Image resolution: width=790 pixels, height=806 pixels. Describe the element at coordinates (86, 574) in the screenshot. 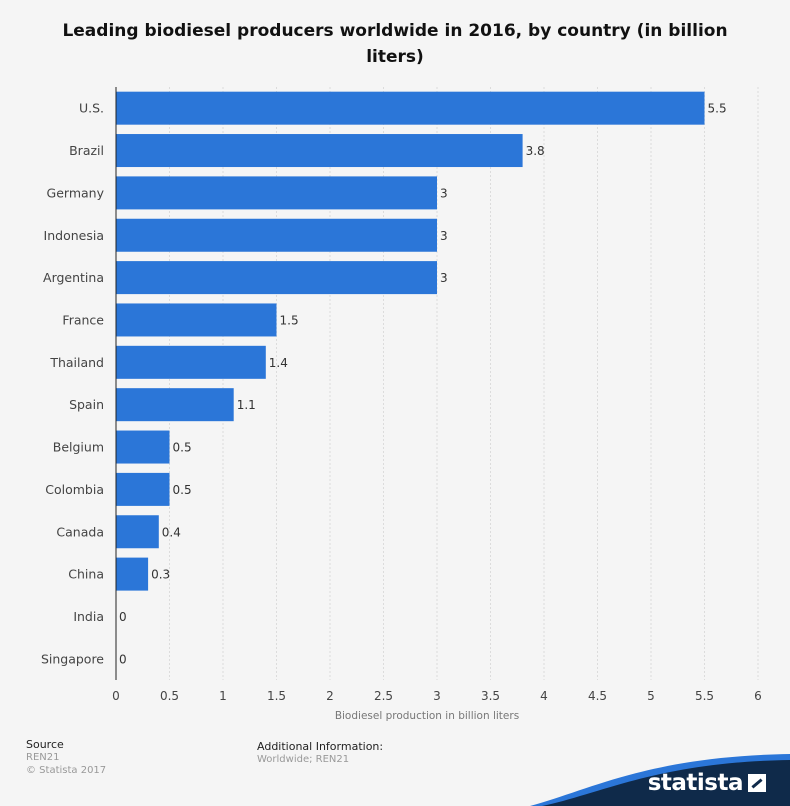

I see `category-label: China` at that location.